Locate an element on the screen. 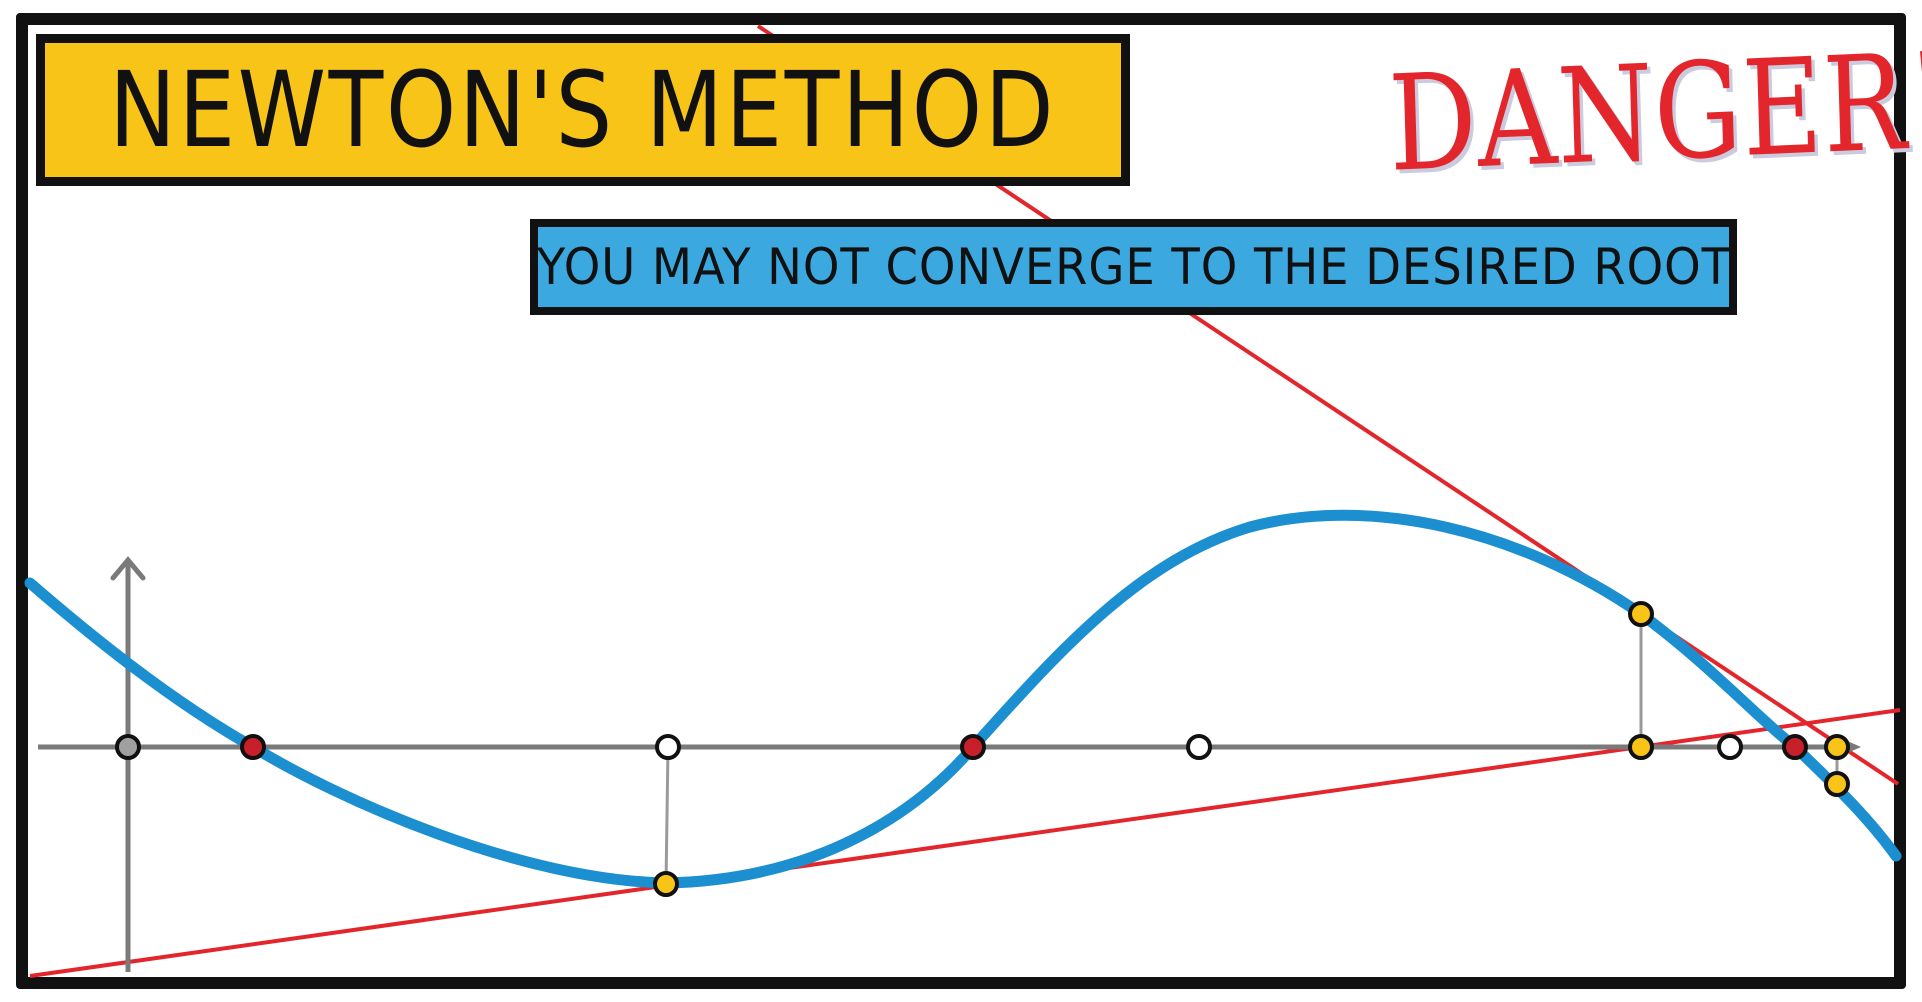  page-title: NEWTON'S METHOD is located at coordinates (583, 110).